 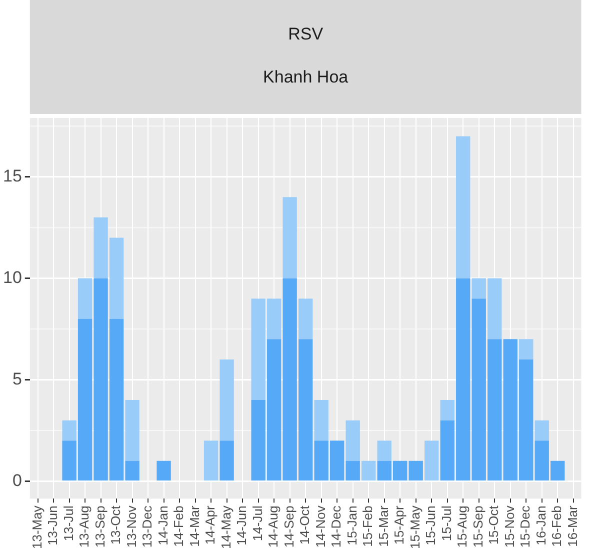 What do you see at coordinates (509, 526) in the screenshot?
I see `x-tick-label: 15-Nov` at bounding box center [509, 526].